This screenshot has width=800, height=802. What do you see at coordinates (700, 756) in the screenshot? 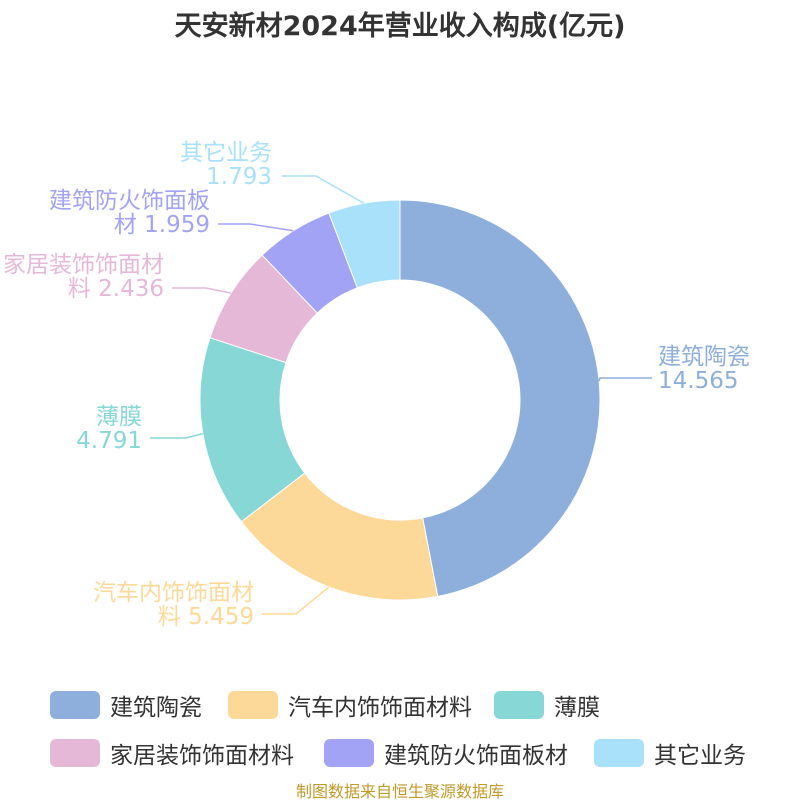
I see `legend-label: 其它业务` at bounding box center [700, 756].